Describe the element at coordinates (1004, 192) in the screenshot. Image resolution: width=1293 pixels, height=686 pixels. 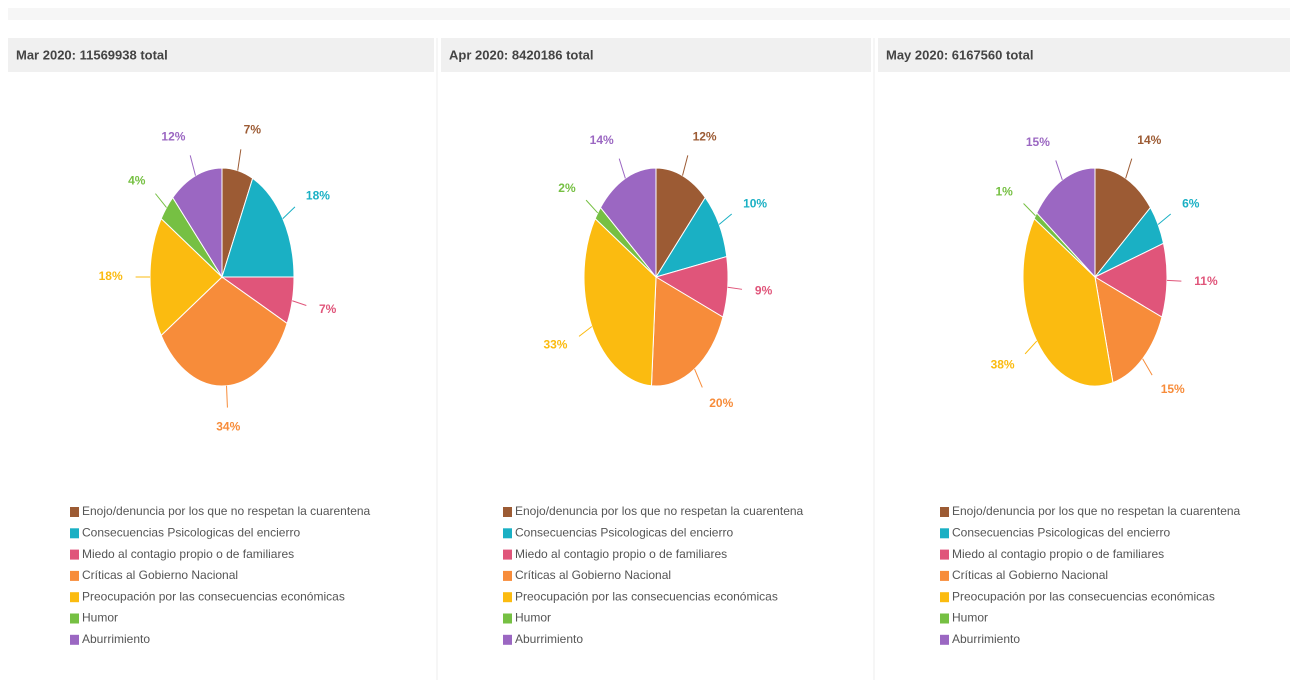
I see `value-label: 1%` at that location.